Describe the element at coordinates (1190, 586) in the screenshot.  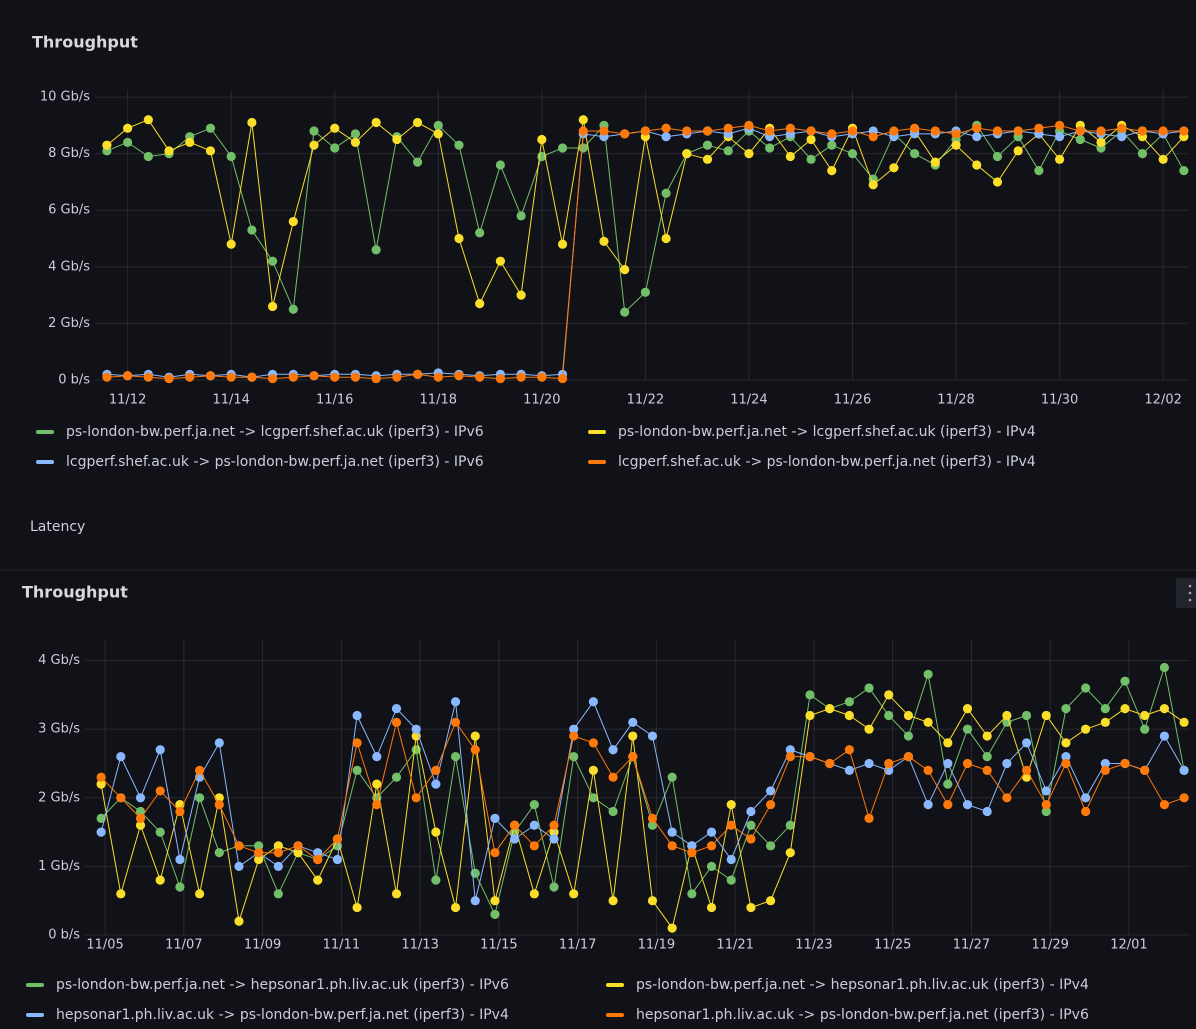
I see `menu-dot` at that location.